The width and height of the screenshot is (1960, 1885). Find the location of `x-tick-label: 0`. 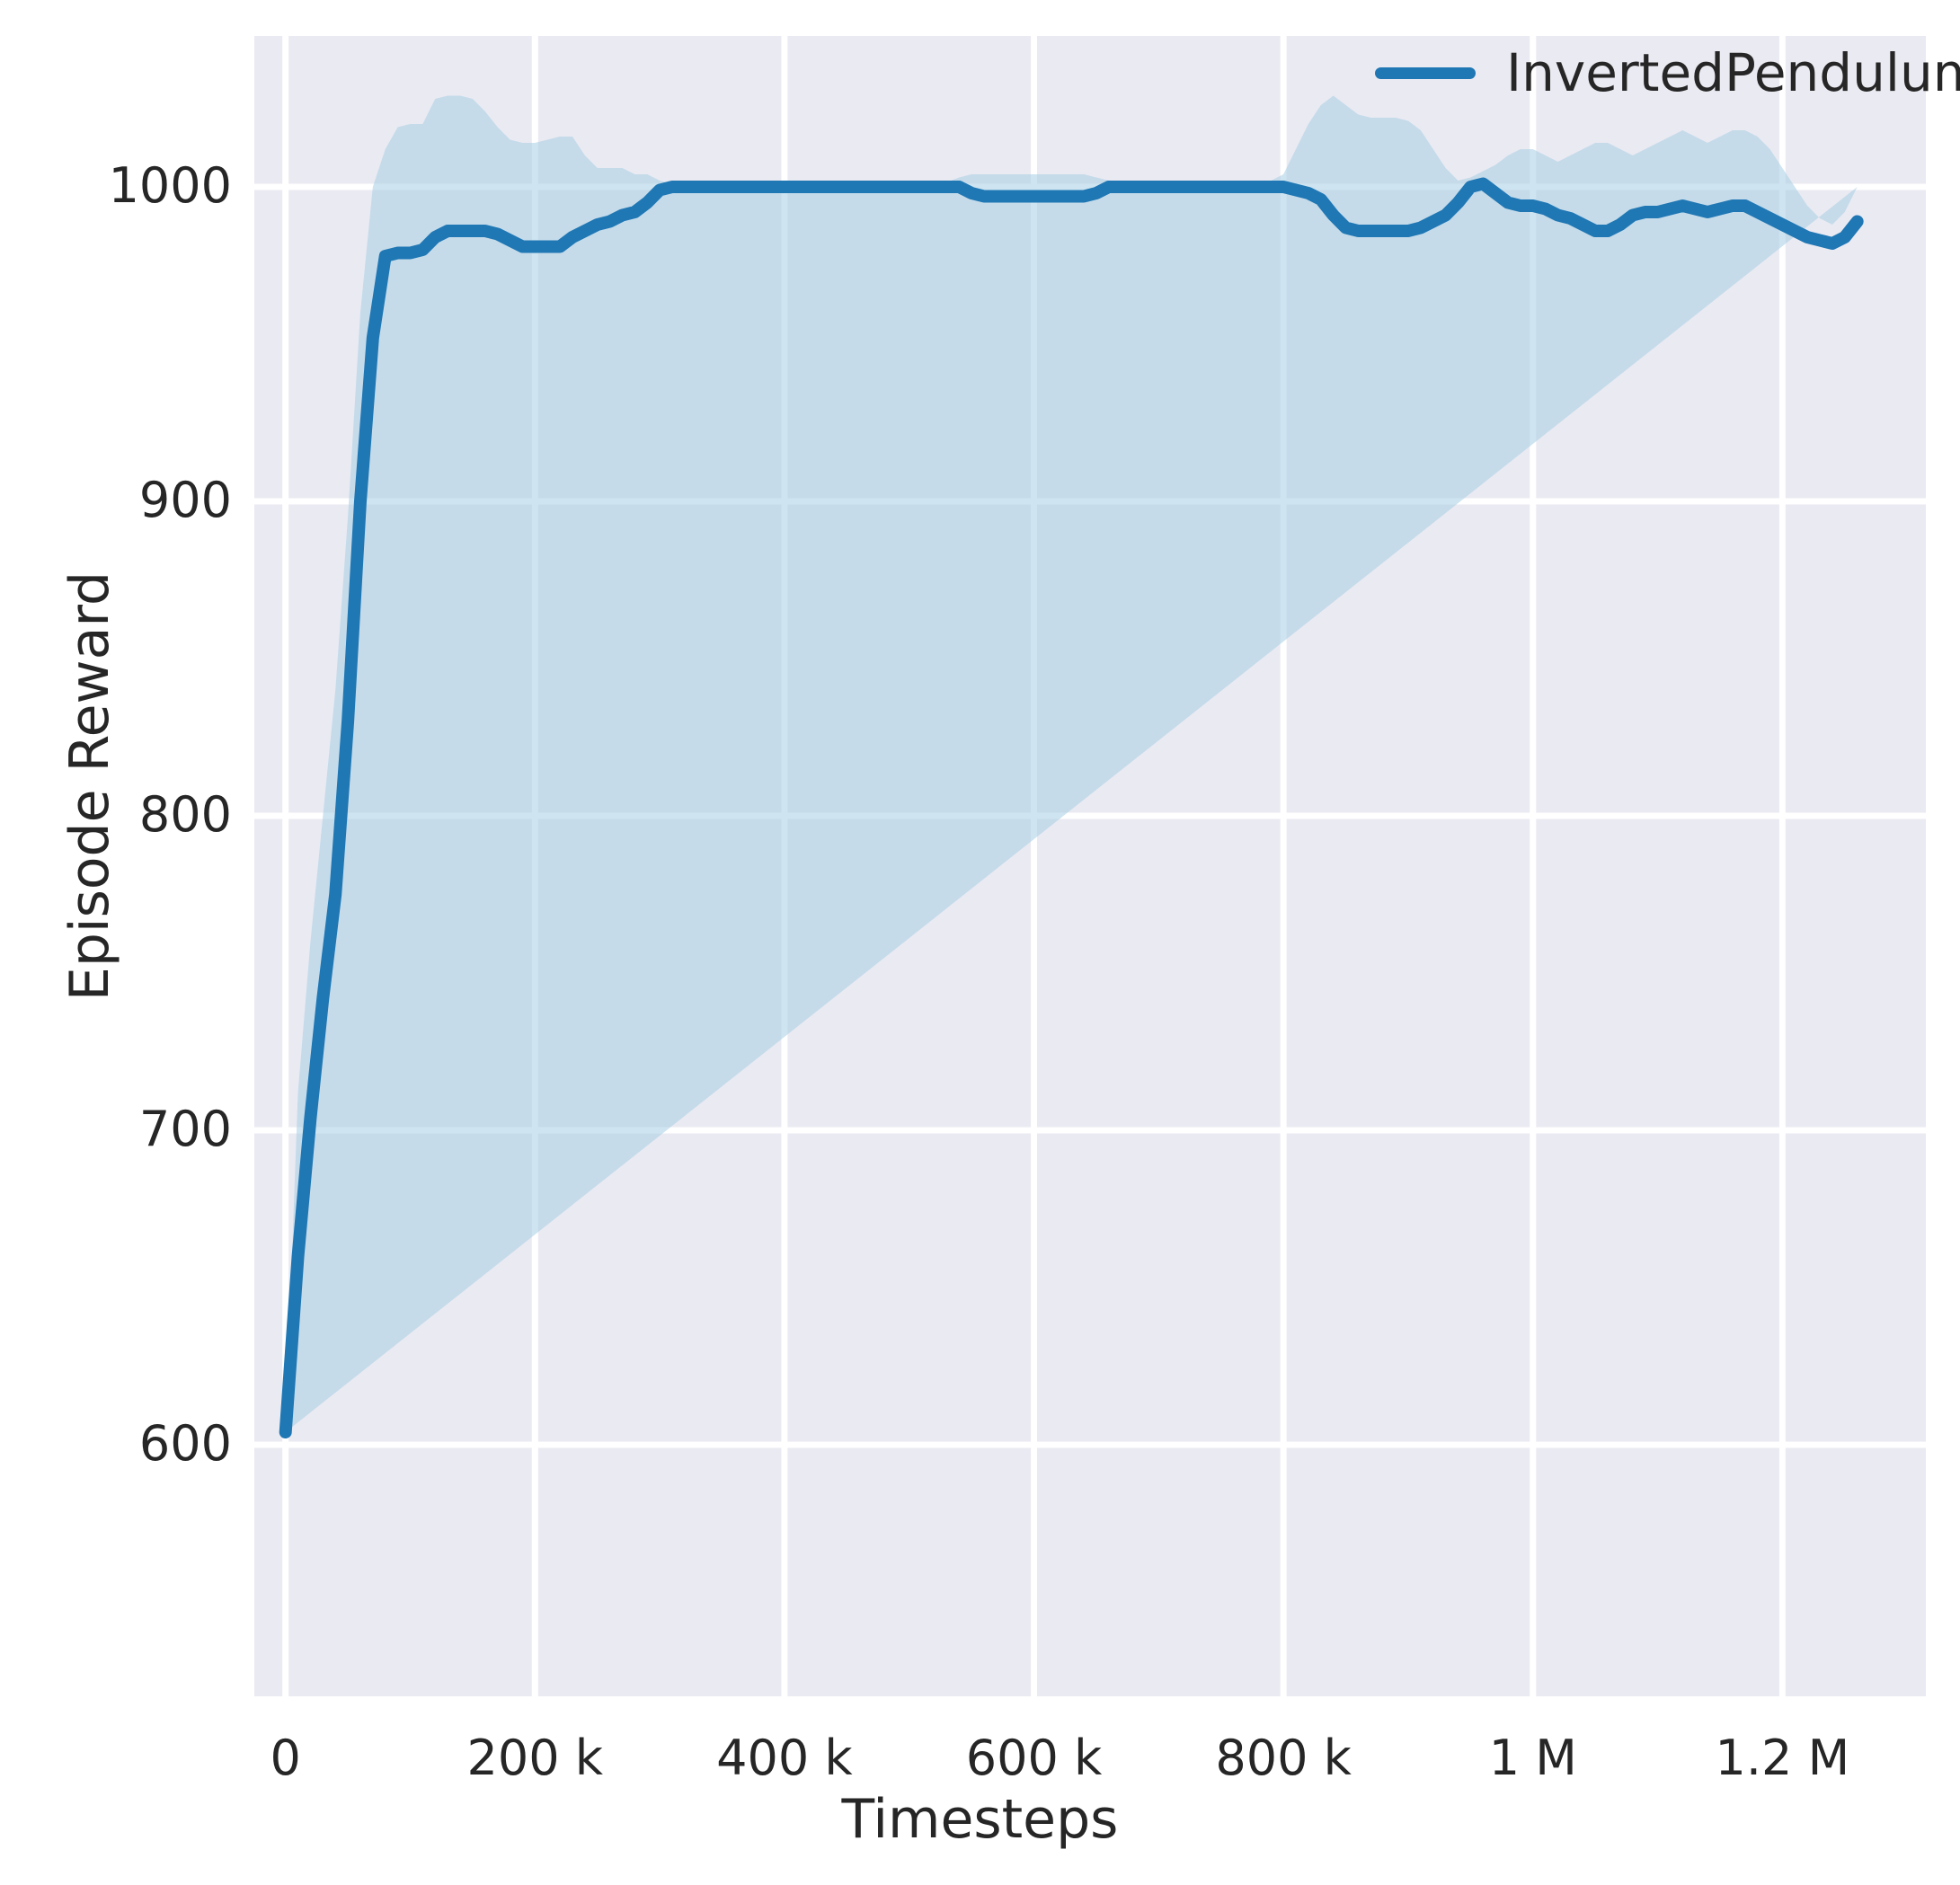

x-tick-label: 0 is located at coordinates (285, 1758).